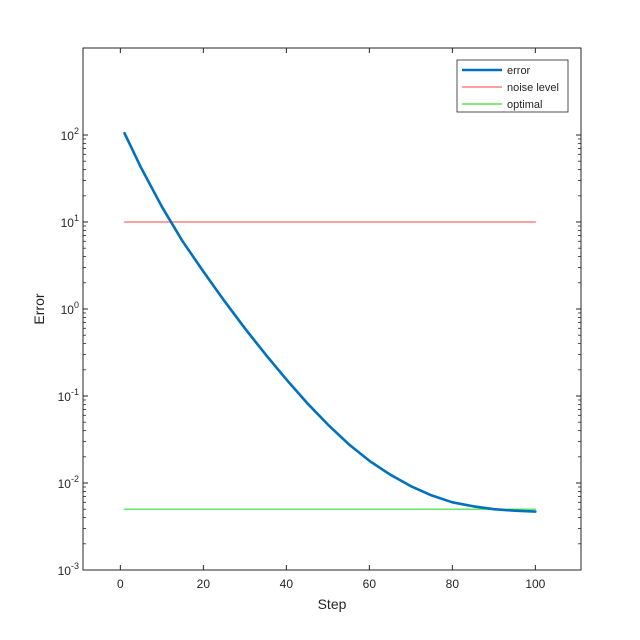 The image size is (640, 640). Describe the element at coordinates (535, 584) in the screenshot. I see `x-tick-label: 100` at that location.